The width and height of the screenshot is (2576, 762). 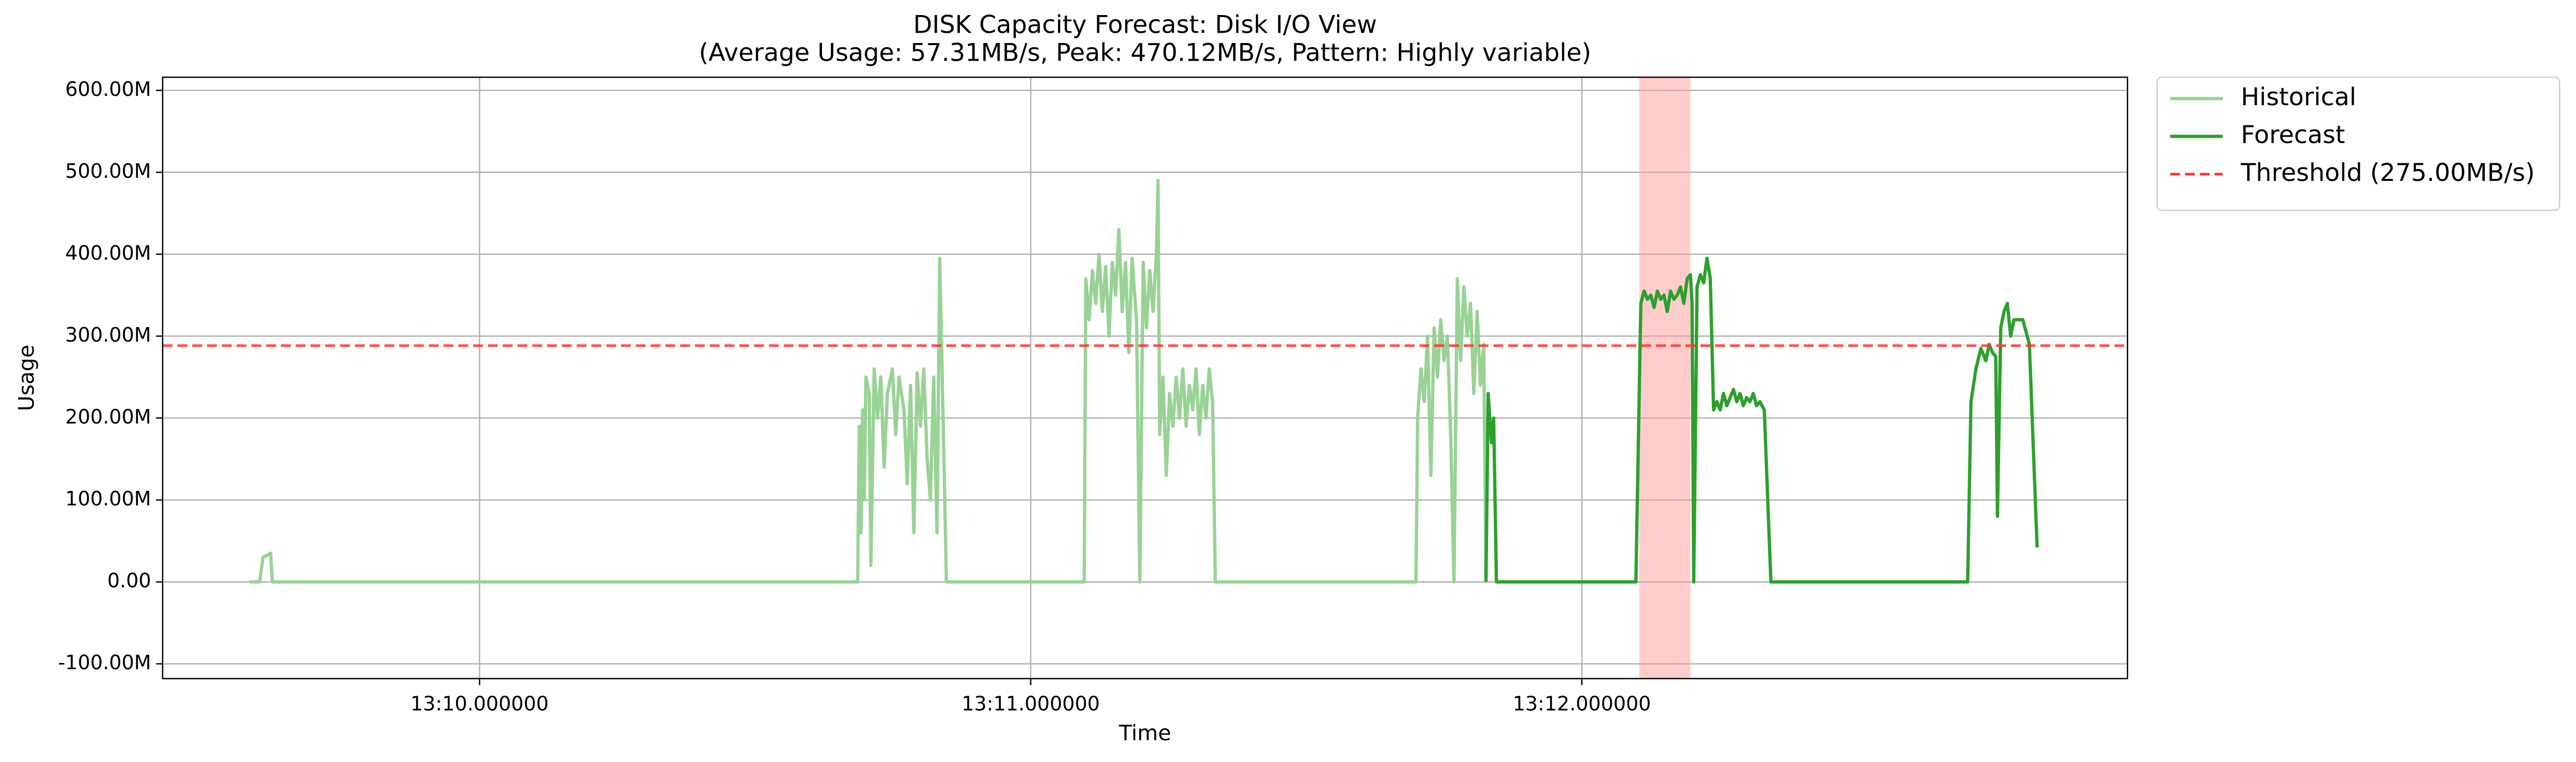 I want to click on series-line, so click(x=1761, y=420).